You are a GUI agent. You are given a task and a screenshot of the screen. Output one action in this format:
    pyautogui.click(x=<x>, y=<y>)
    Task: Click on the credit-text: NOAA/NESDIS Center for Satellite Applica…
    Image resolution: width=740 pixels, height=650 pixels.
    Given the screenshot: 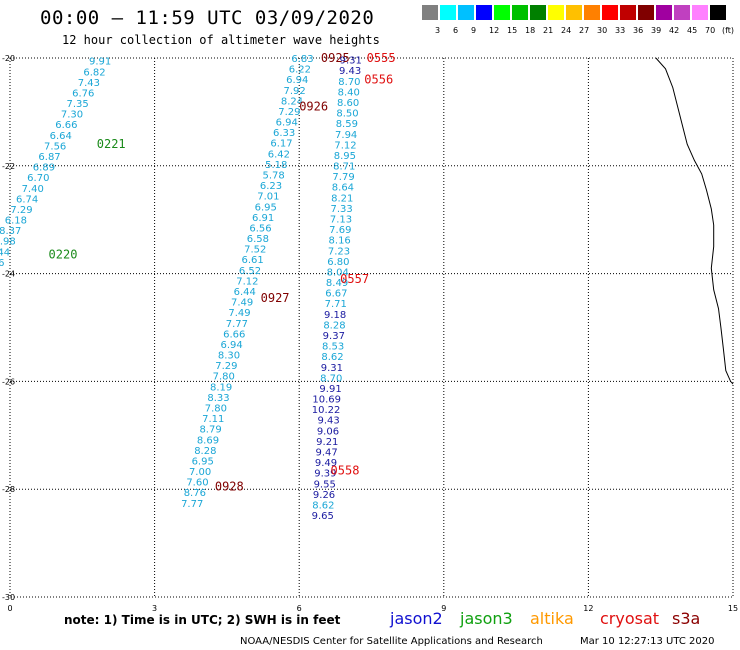 What is the action you would take?
    pyautogui.click(x=391, y=641)
    